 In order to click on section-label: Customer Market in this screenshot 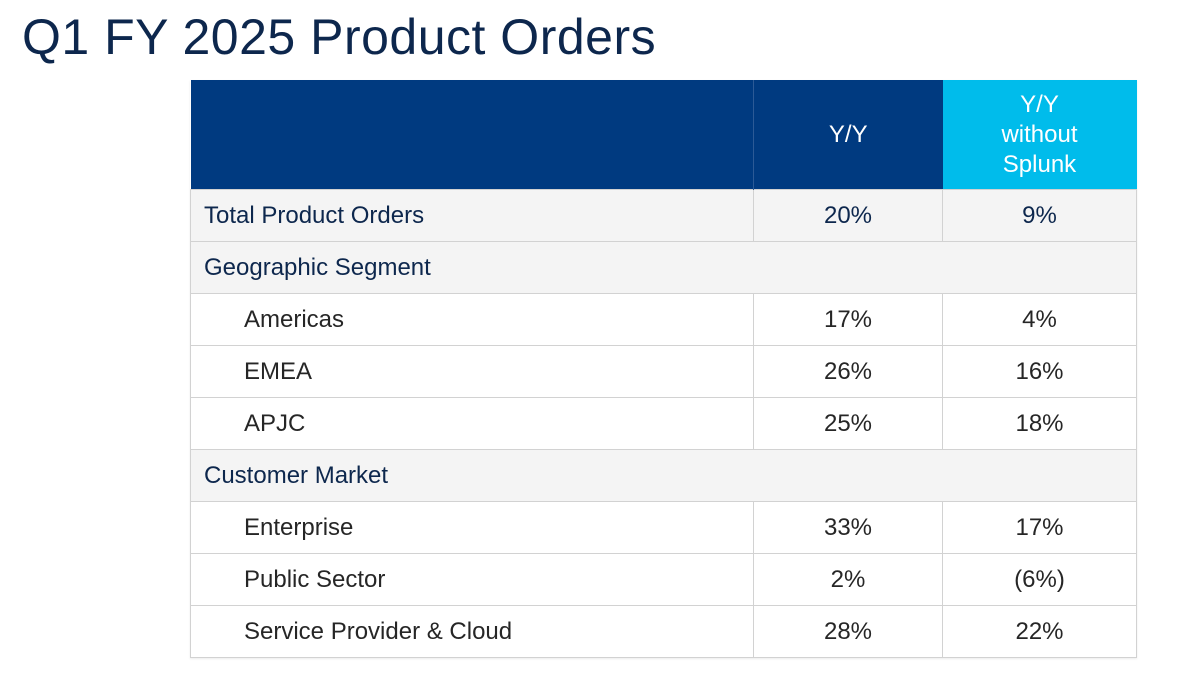, I will do `click(663, 475)`.